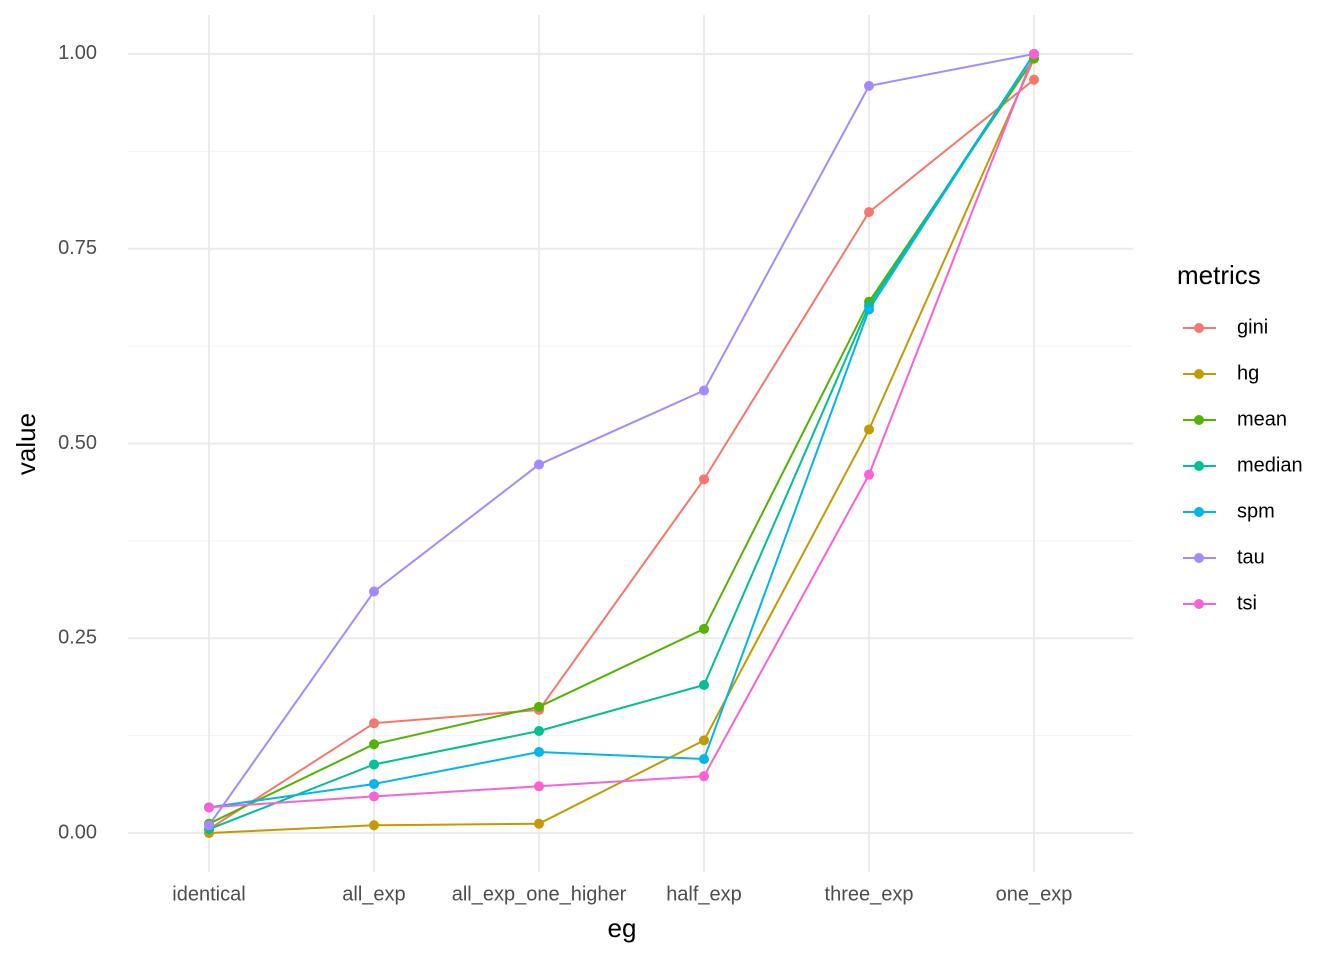 The width and height of the screenshot is (1344, 960). What do you see at coordinates (77, 248) in the screenshot?
I see `y-tick-label: 0.75` at bounding box center [77, 248].